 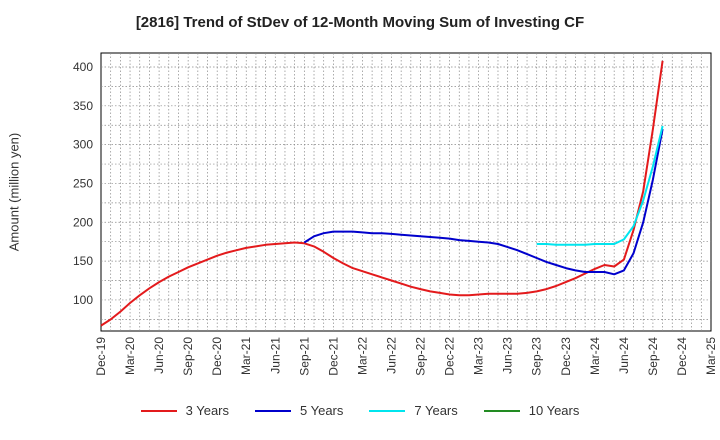 What do you see at coordinates (83, 222) in the screenshot?
I see `y-tick-label: 200` at bounding box center [83, 222].